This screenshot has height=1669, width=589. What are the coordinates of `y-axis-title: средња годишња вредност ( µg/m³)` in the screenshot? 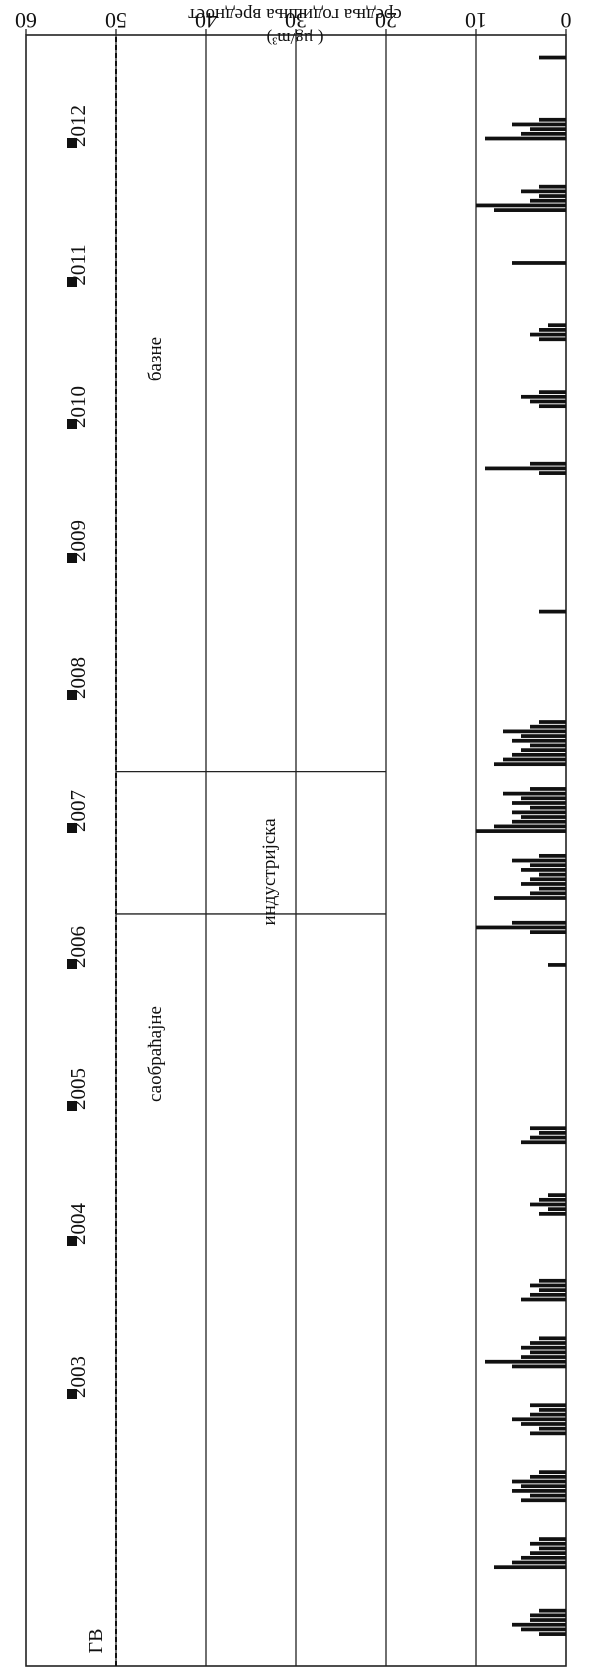 It's located at (295, 26).